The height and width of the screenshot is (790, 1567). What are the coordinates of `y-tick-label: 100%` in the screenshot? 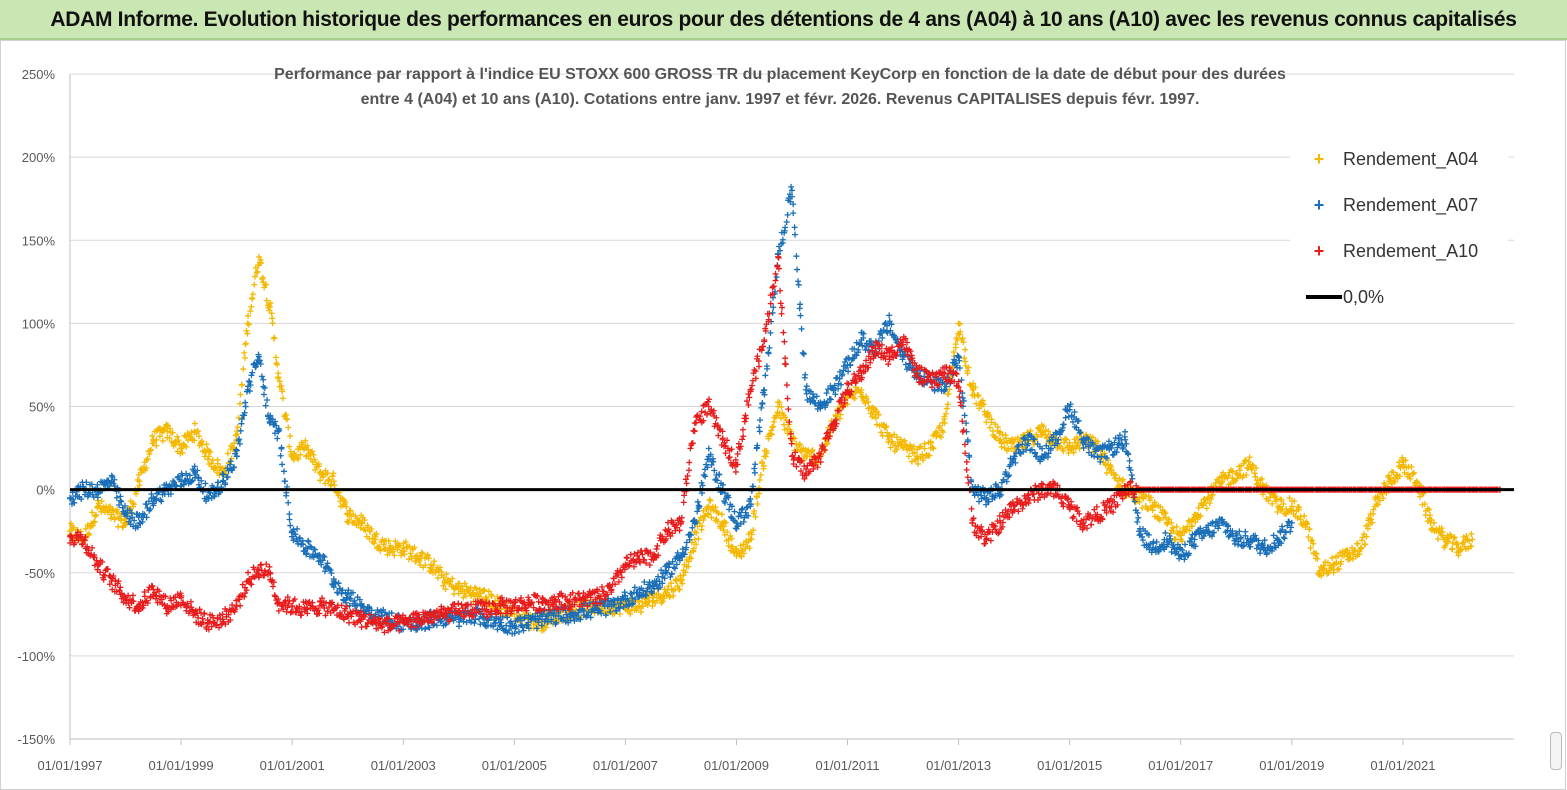 It's located at (39, 323).